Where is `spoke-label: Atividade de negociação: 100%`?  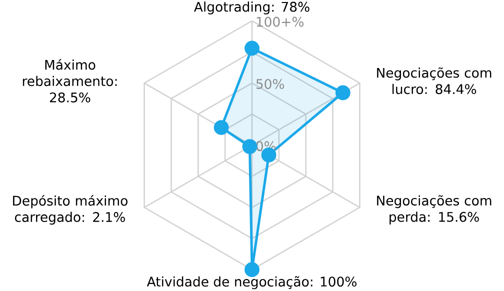 spoke-label: Atividade de negociação: 100% is located at coordinates (251, 283).